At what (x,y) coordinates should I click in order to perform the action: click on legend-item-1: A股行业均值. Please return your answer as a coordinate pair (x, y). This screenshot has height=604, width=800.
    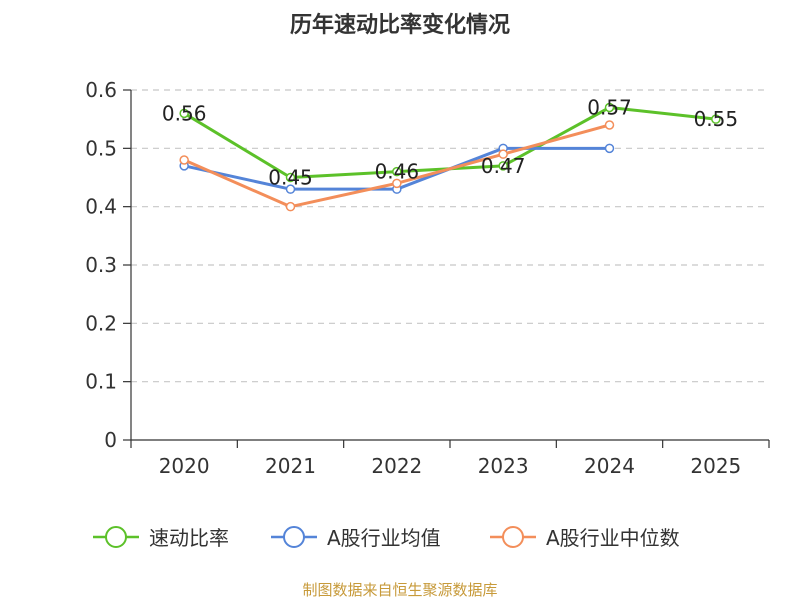
    Looking at the image, I should click on (356, 538).